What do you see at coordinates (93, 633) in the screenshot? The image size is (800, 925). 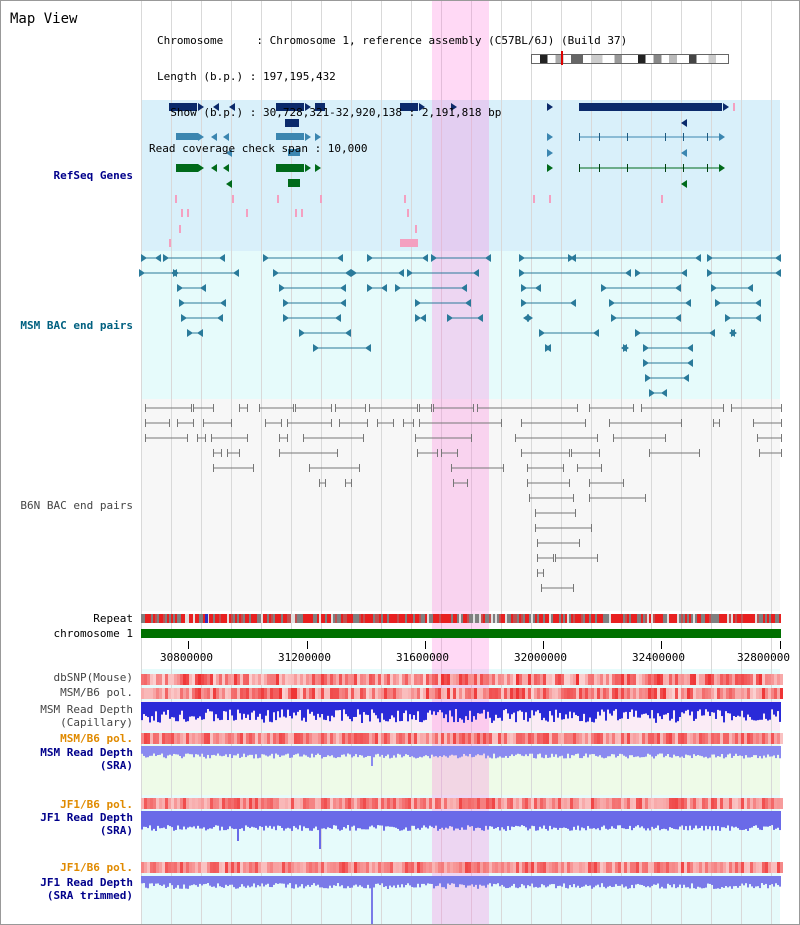 I see `track-label-chromosome: chromosome 1` at bounding box center [93, 633].